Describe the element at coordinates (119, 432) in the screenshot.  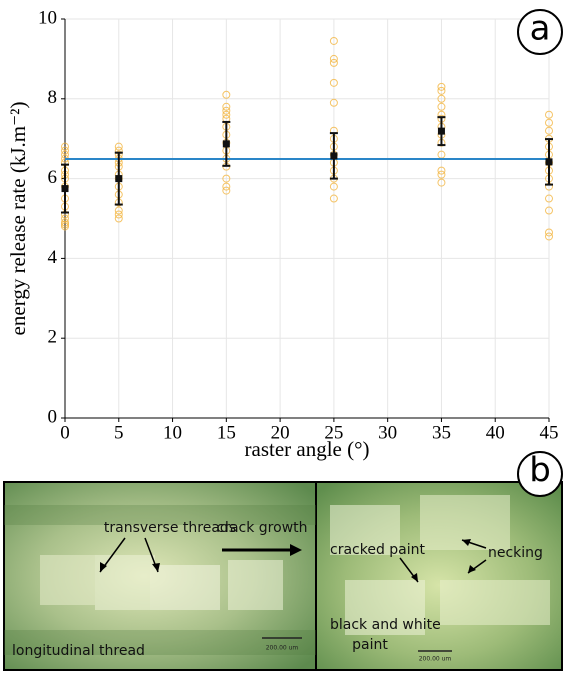
I see `x-tick-label: 5` at that location.